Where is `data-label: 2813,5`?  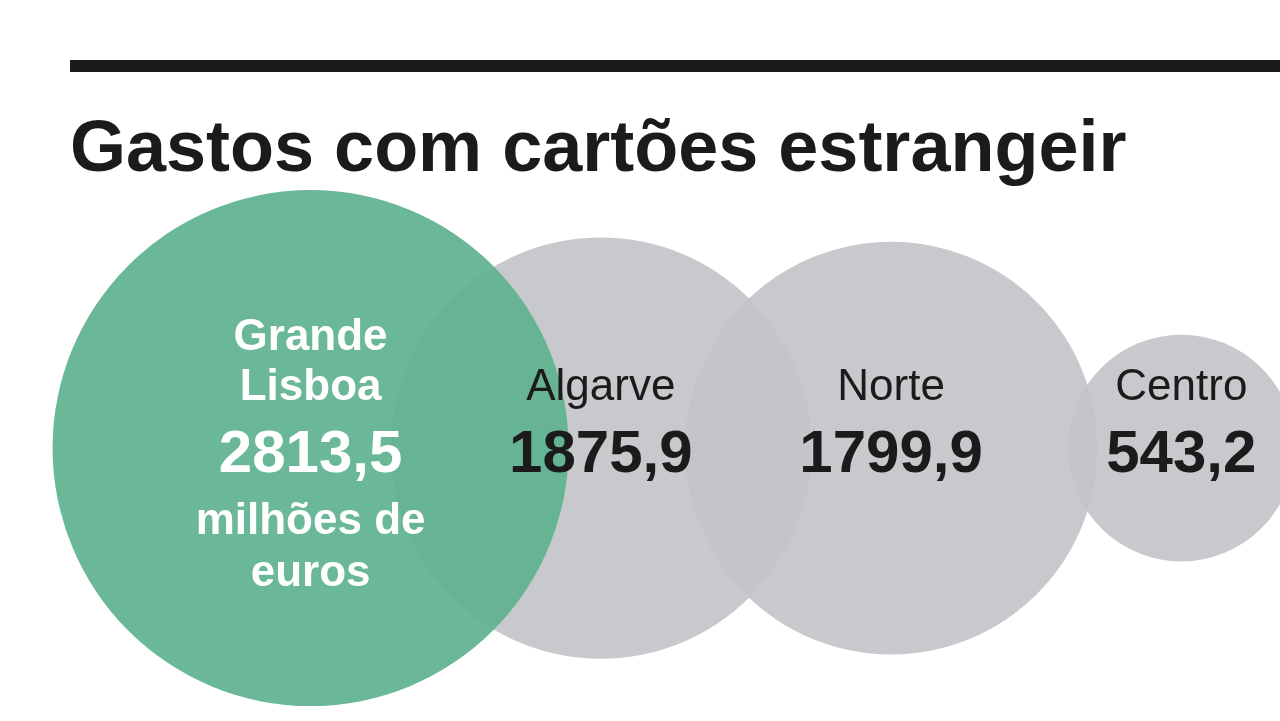
data-label: 2813,5 is located at coordinates (310, 452).